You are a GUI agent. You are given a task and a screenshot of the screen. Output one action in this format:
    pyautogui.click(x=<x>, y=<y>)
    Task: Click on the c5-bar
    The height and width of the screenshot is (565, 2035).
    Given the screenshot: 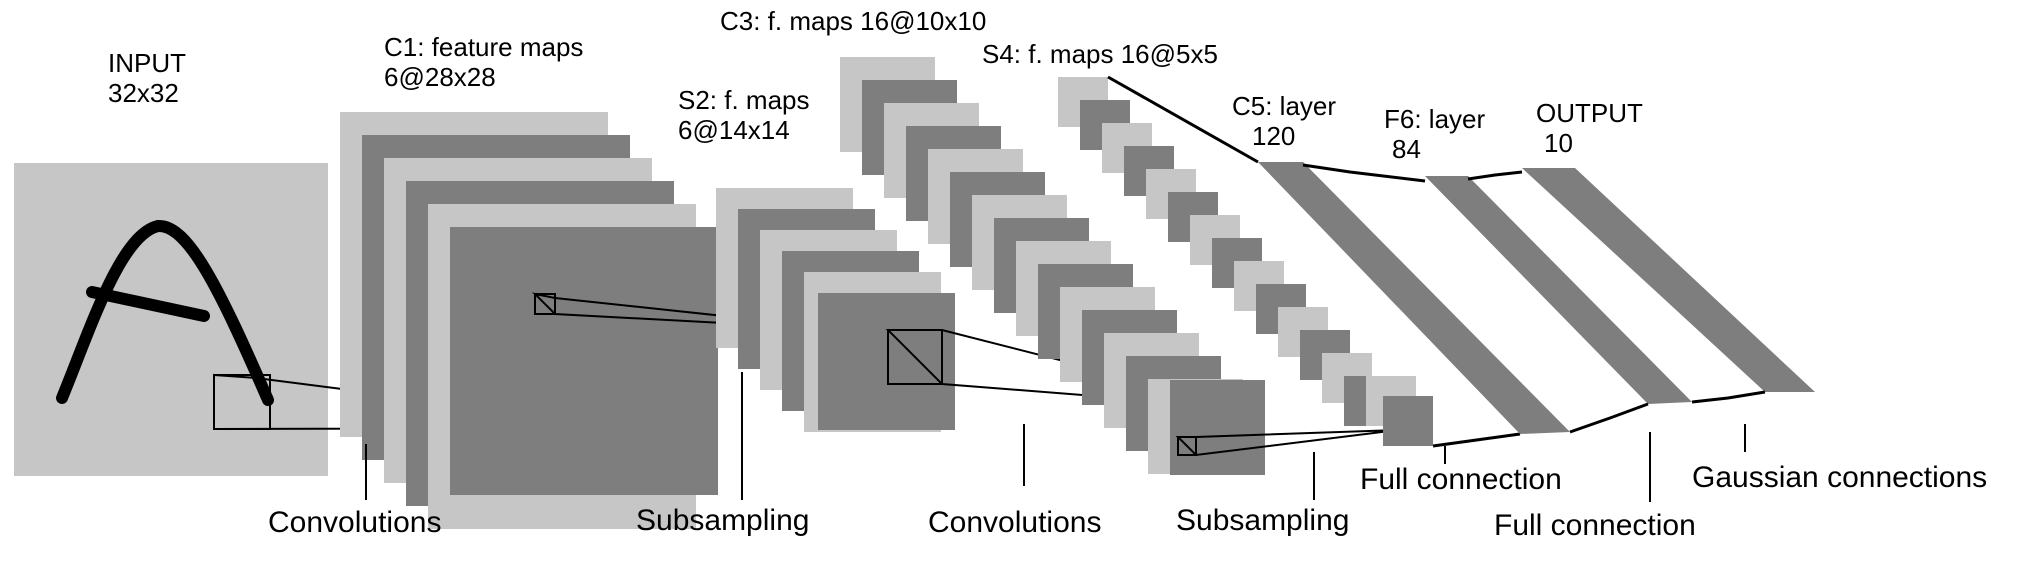 What is the action you would take?
    pyautogui.click(x=1414, y=298)
    